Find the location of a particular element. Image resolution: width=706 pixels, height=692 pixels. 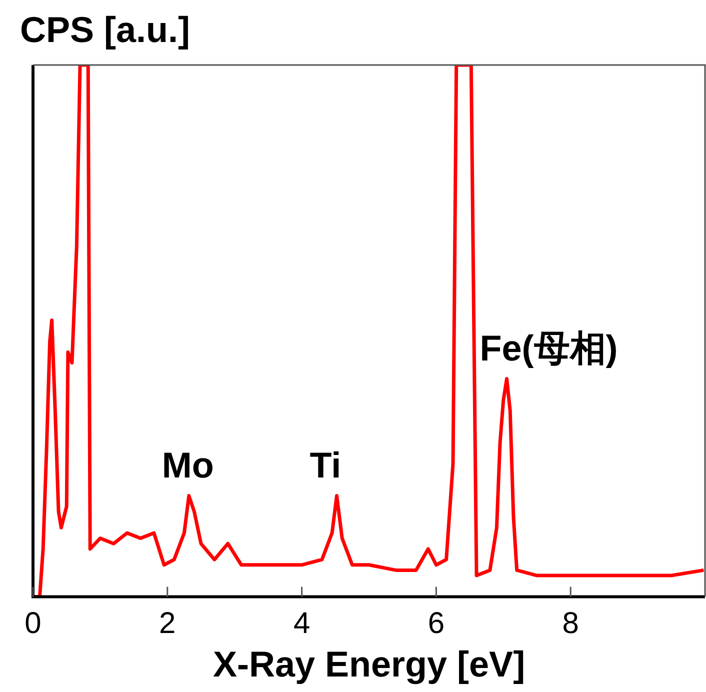

x-tick-label: 8 is located at coordinates (570, 623).